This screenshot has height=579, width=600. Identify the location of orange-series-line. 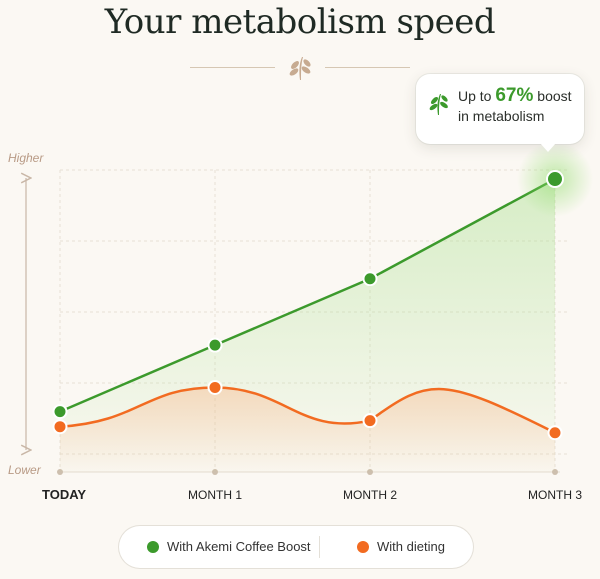
(307, 410).